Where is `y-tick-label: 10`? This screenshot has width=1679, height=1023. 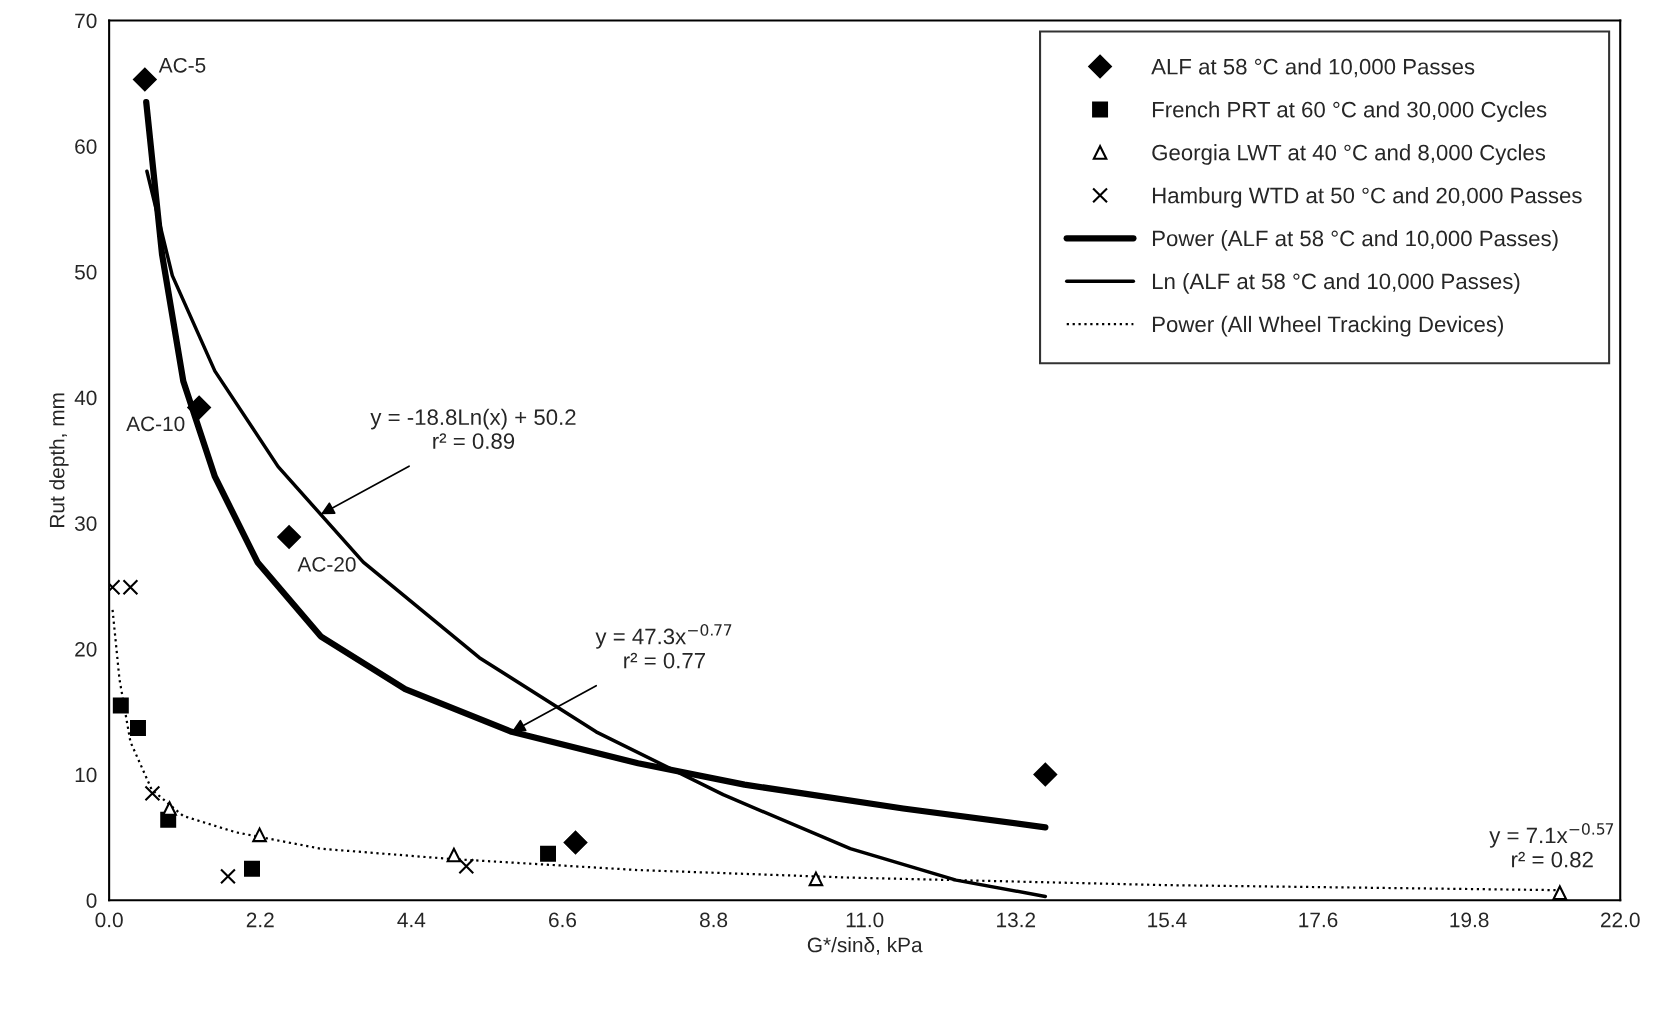 y-tick-label: 10 is located at coordinates (86, 775).